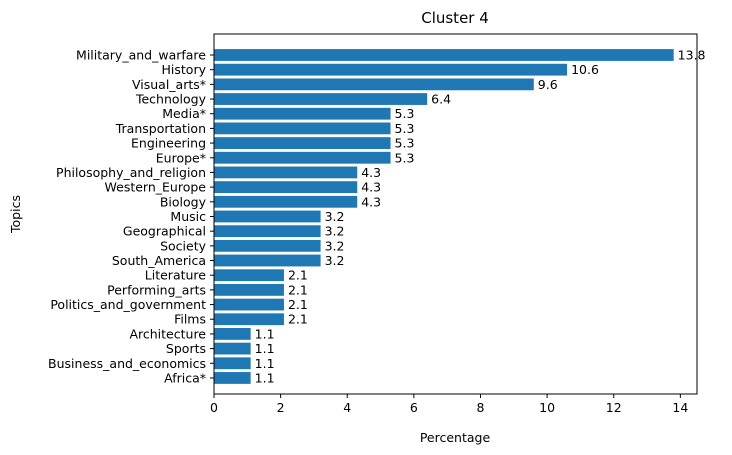  I want to click on category-label: South_America, so click(159, 260).